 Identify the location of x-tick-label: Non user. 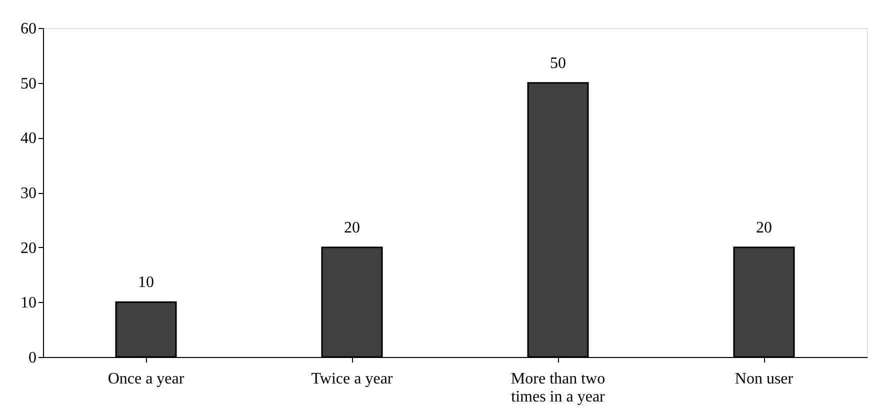
(764, 379).